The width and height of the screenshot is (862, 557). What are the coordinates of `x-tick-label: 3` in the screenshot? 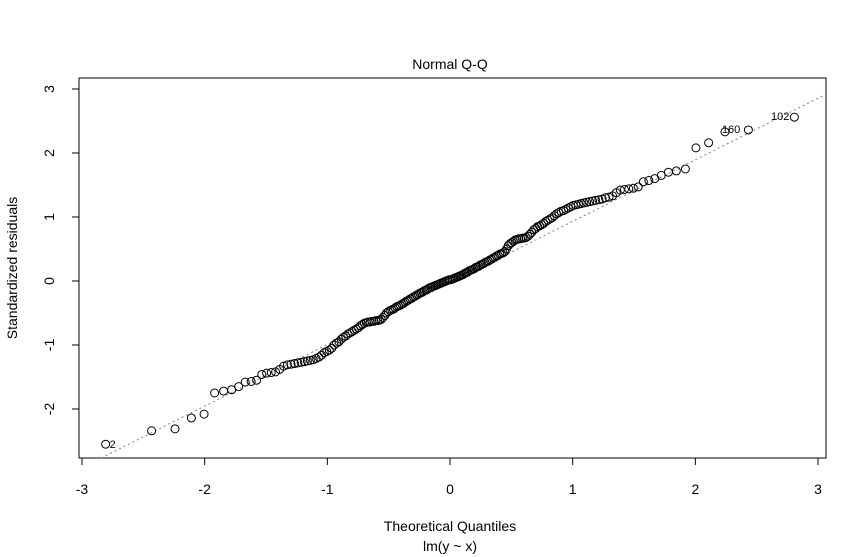 It's located at (818, 489).